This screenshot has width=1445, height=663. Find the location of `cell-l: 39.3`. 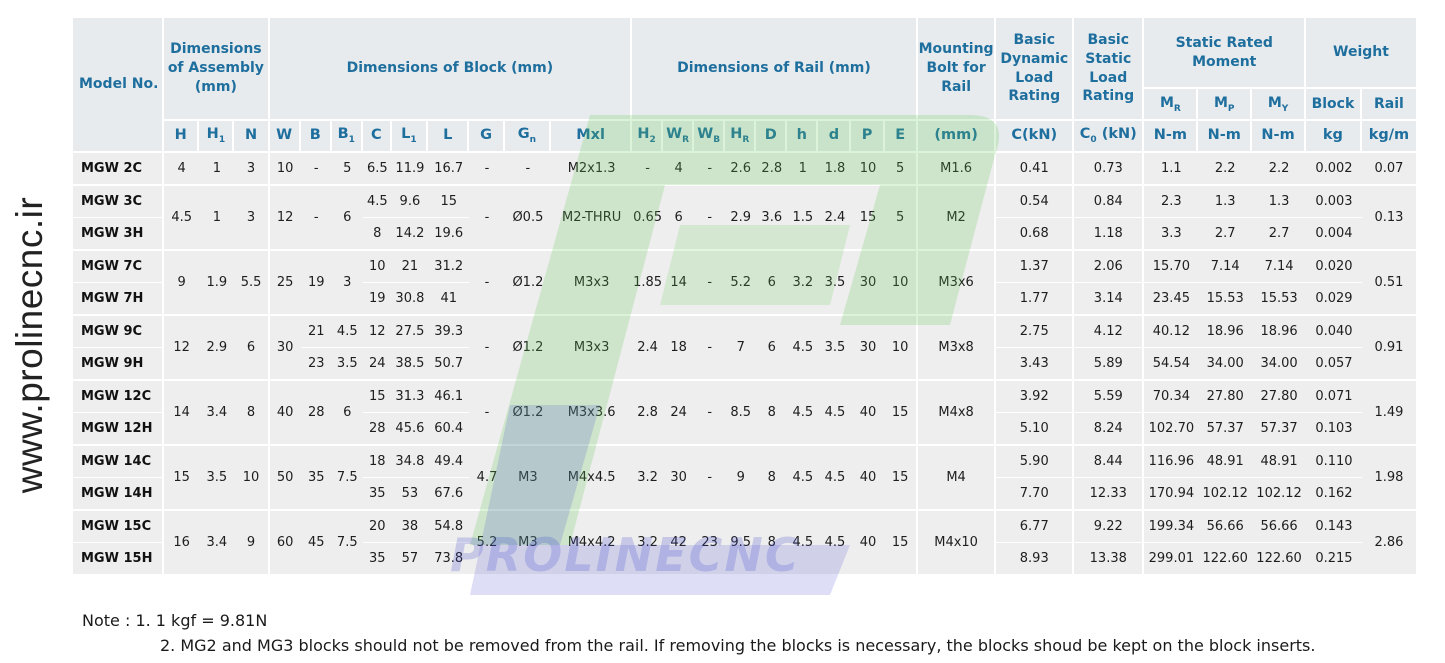

cell-l: 39.3 is located at coordinates (449, 332).